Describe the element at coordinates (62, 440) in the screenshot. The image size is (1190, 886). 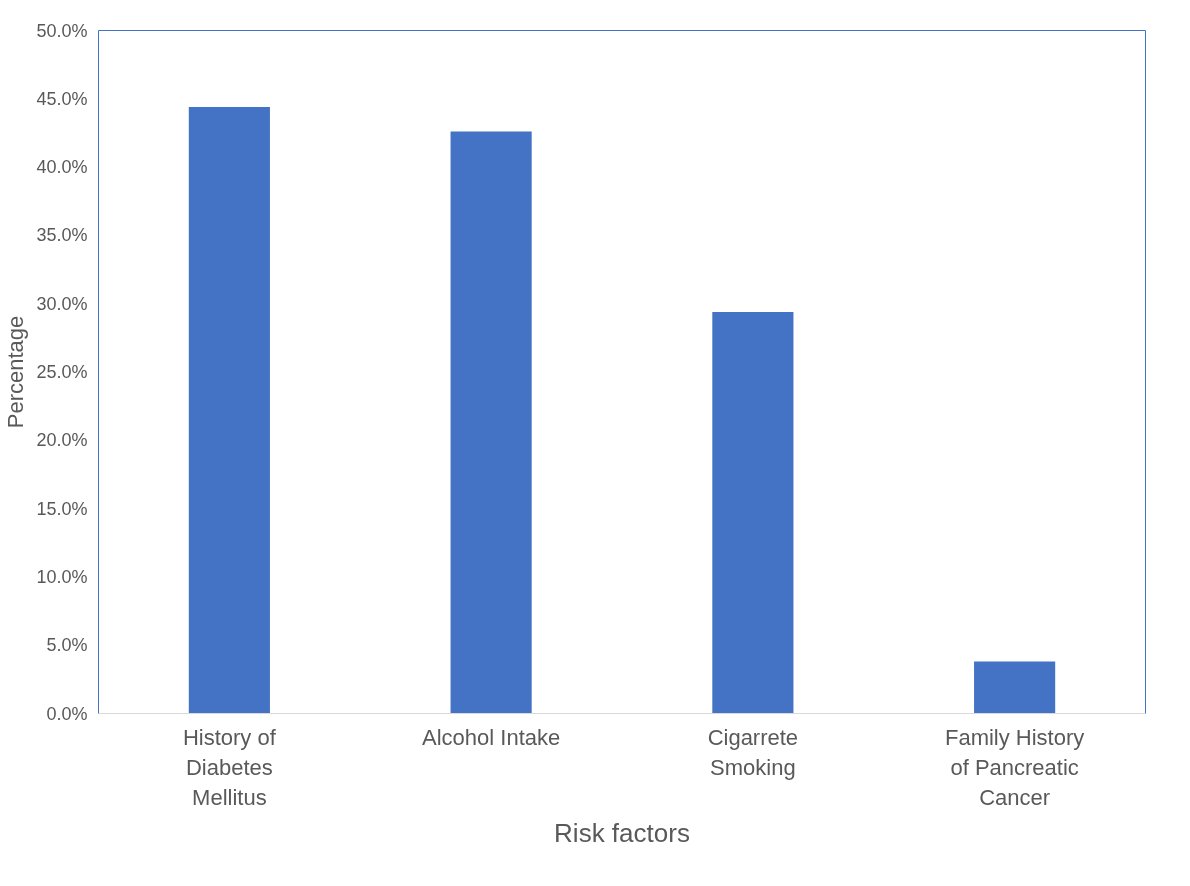
I see `y-tick-label: 20.0%` at that location.